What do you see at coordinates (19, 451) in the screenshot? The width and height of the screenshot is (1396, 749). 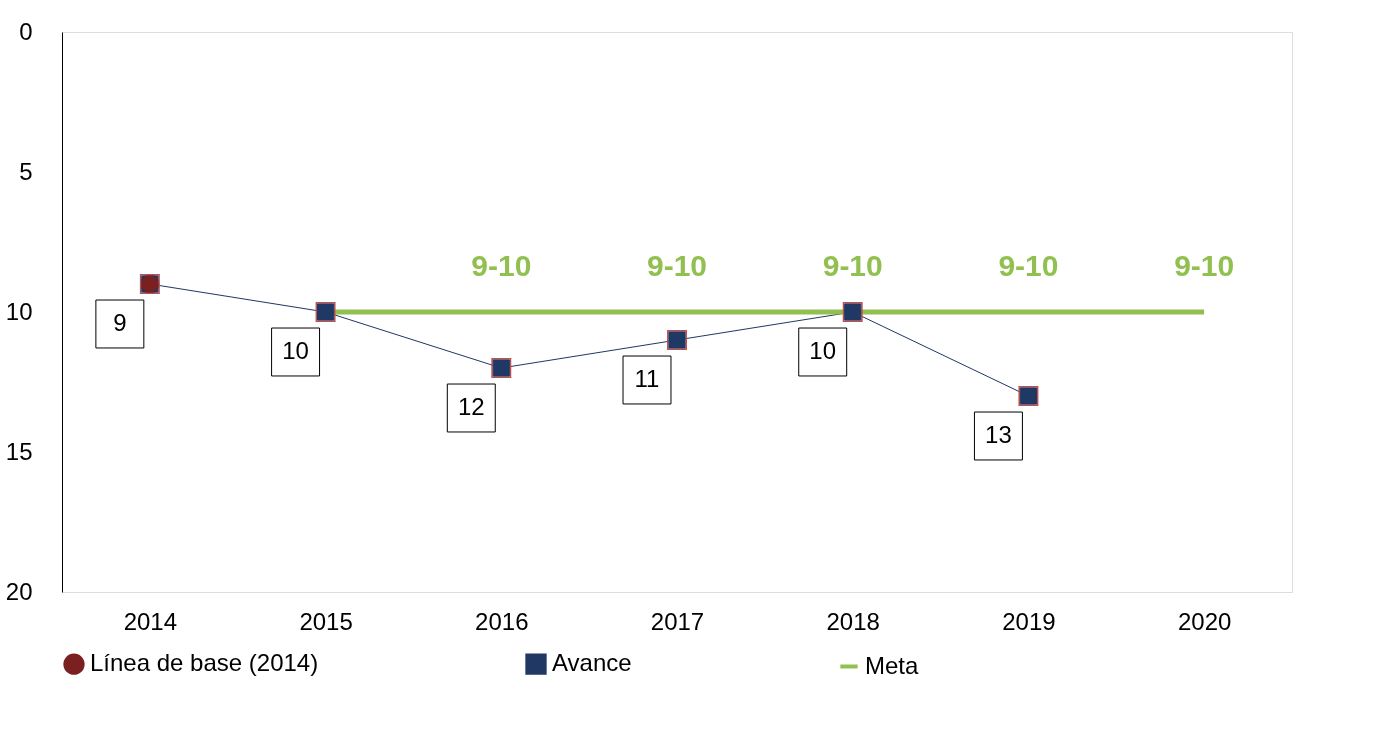 I see `y-tick-label: 15` at bounding box center [19, 451].